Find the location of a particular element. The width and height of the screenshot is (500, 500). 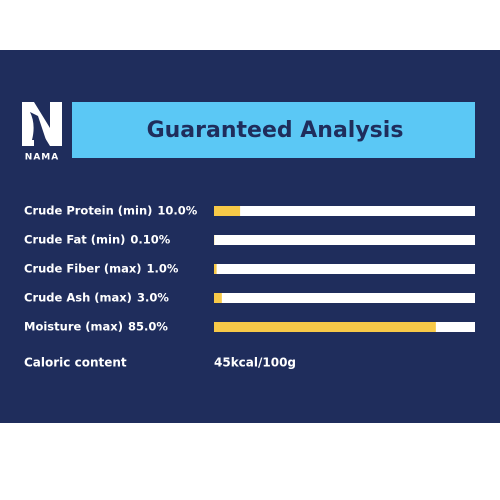

title-box is located at coordinates (273, 130).